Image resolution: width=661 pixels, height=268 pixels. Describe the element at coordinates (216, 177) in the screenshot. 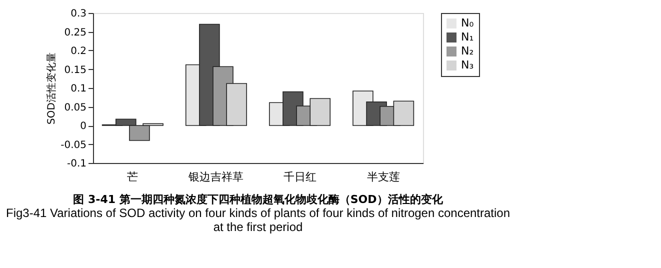

I see `x-tick-label: 银边吉祥草` at that location.